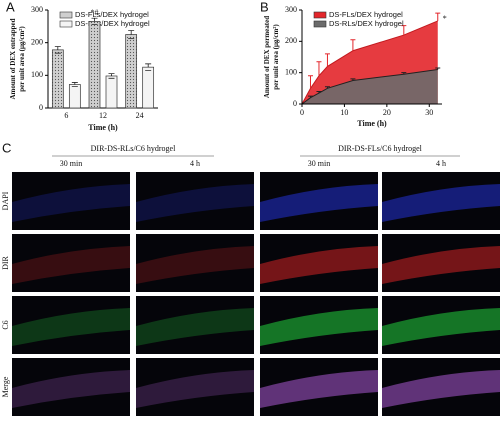  I want to click on annotation: *, so click(445, 18).